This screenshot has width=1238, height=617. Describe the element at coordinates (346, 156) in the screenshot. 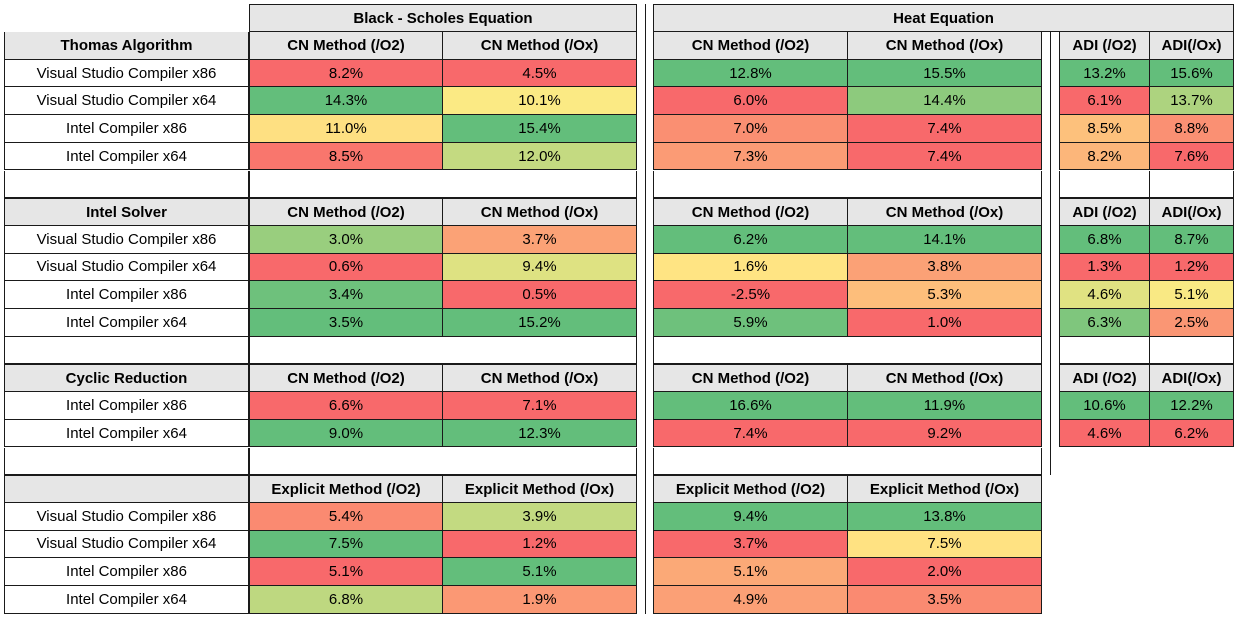

I see `value-cell: 8.5%` at that location.